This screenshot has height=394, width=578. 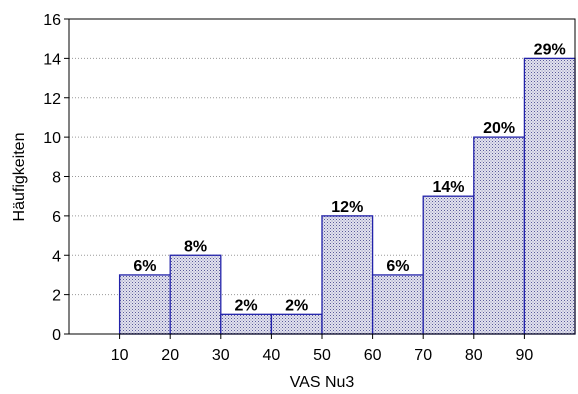 What do you see at coordinates (120, 355) in the screenshot?
I see `x-tick-label: 10` at bounding box center [120, 355].